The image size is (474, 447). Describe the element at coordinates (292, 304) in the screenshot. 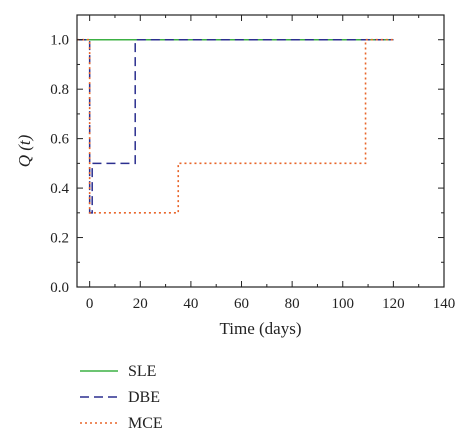

I see `x-tick-label: 80` at that location.